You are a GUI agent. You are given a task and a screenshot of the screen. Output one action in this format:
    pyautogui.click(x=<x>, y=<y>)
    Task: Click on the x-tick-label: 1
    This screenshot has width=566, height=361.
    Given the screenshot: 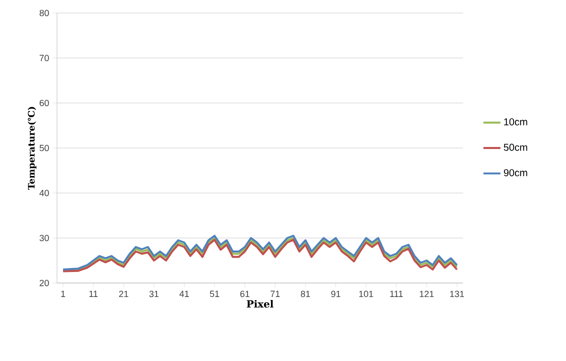 What is the action you would take?
    pyautogui.click(x=63, y=293)
    